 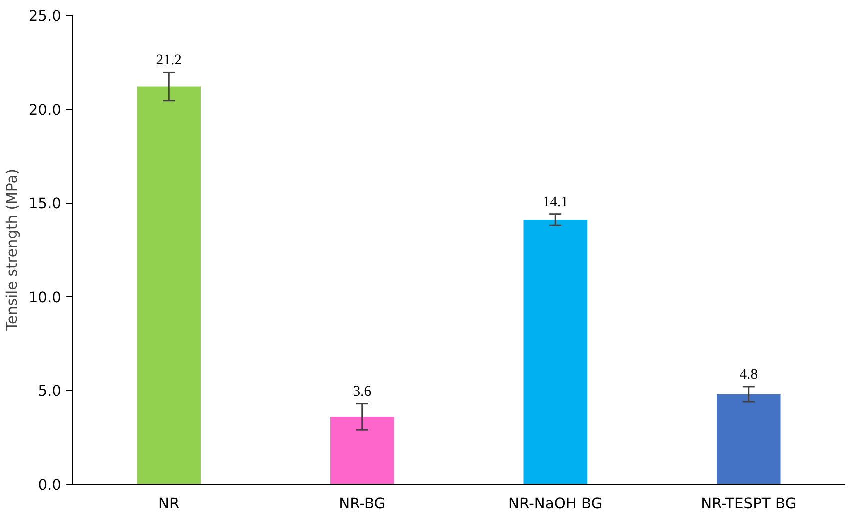 I want to click on y-tick-label: 15.0, so click(x=45, y=204).